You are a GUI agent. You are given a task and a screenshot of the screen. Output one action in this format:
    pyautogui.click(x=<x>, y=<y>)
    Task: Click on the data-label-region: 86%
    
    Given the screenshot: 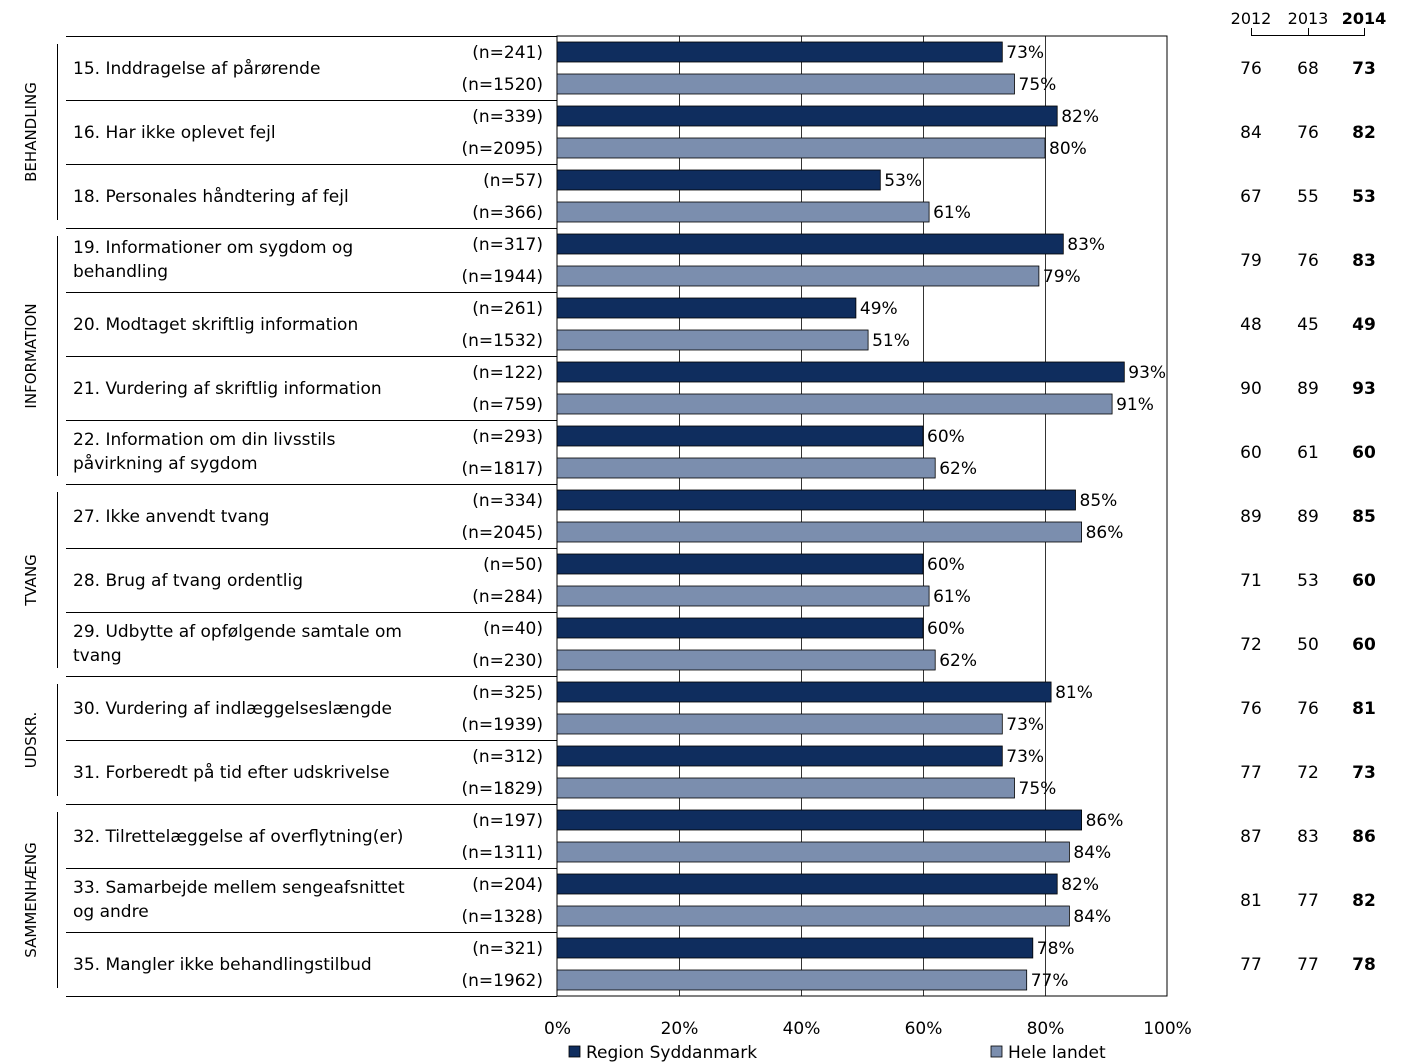 What is the action you would take?
    pyautogui.click(x=1105, y=821)
    